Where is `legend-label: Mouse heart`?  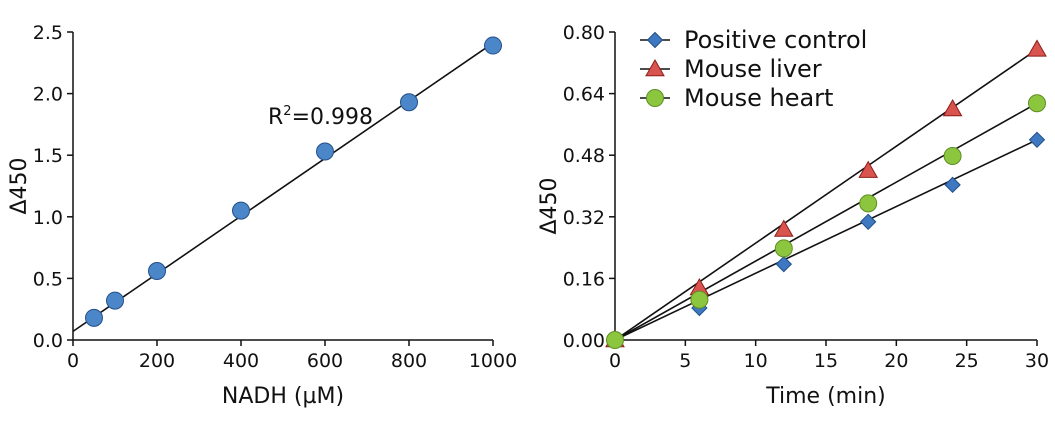
legend-label: Mouse heart is located at coordinates (758, 98).